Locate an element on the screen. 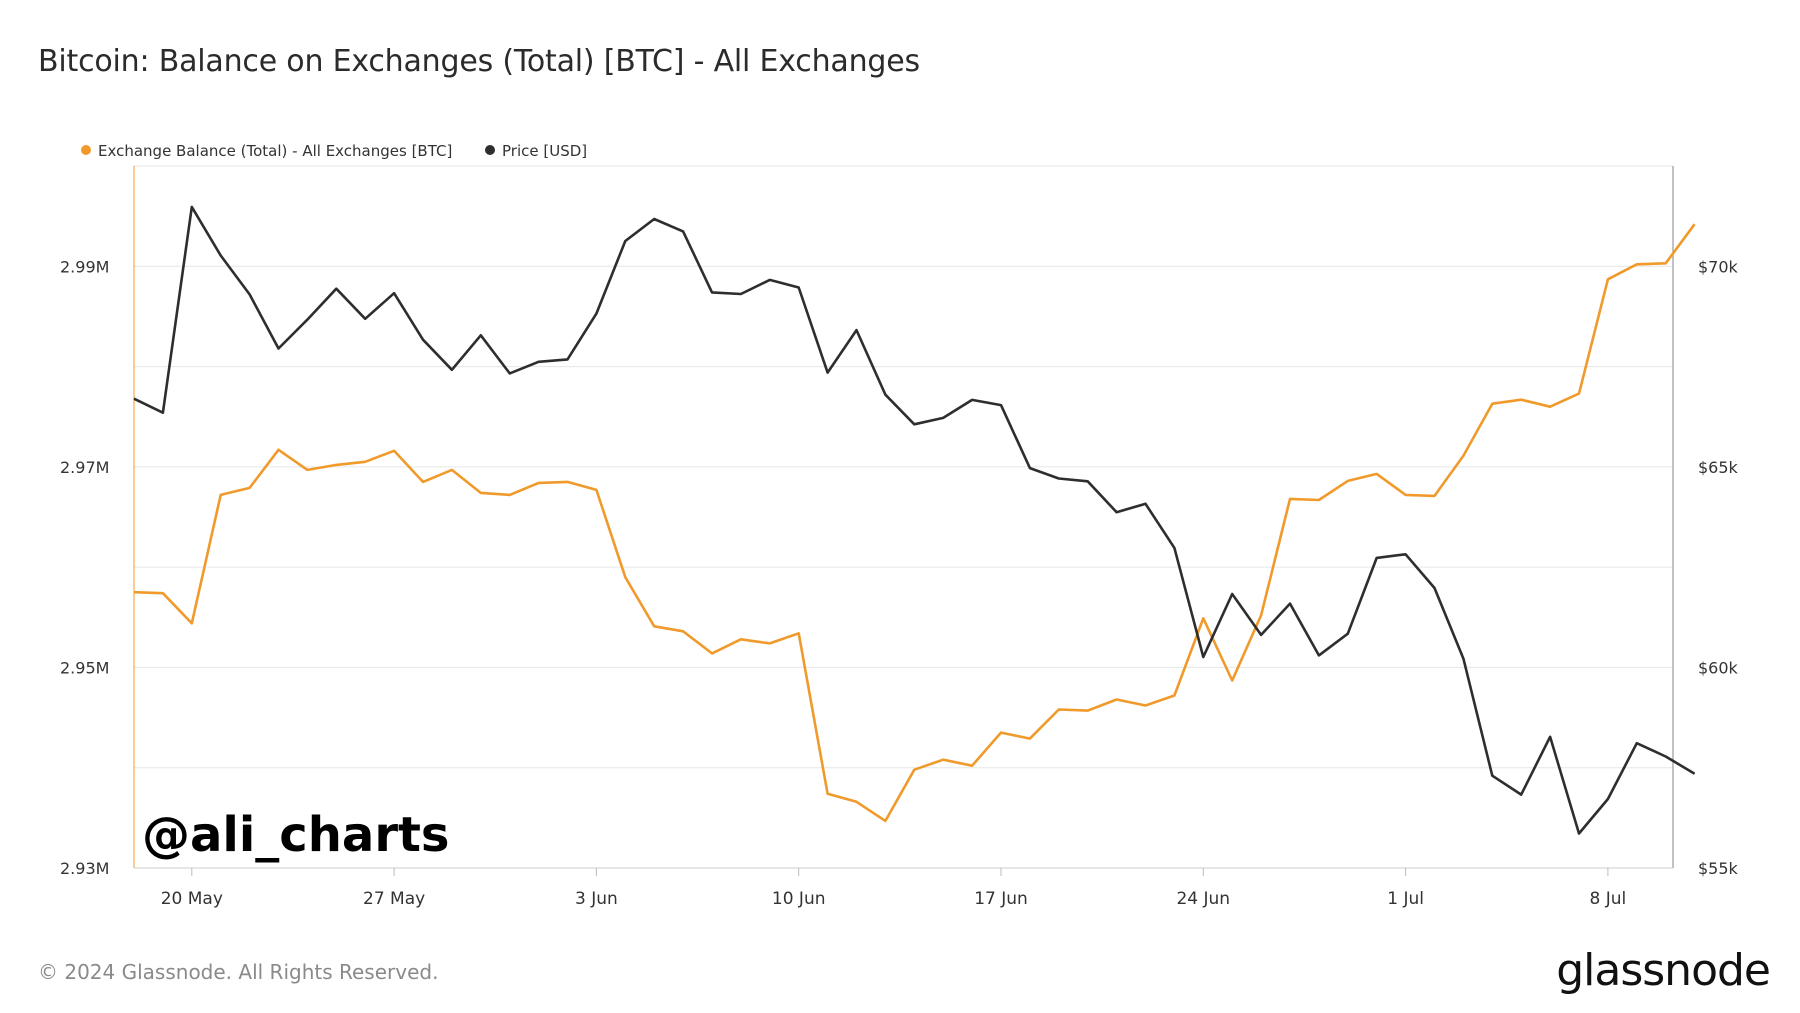 This screenshot has width=1800, height=1013. y-left-tick-label: 2.97M is located at coordinates (84, 467).